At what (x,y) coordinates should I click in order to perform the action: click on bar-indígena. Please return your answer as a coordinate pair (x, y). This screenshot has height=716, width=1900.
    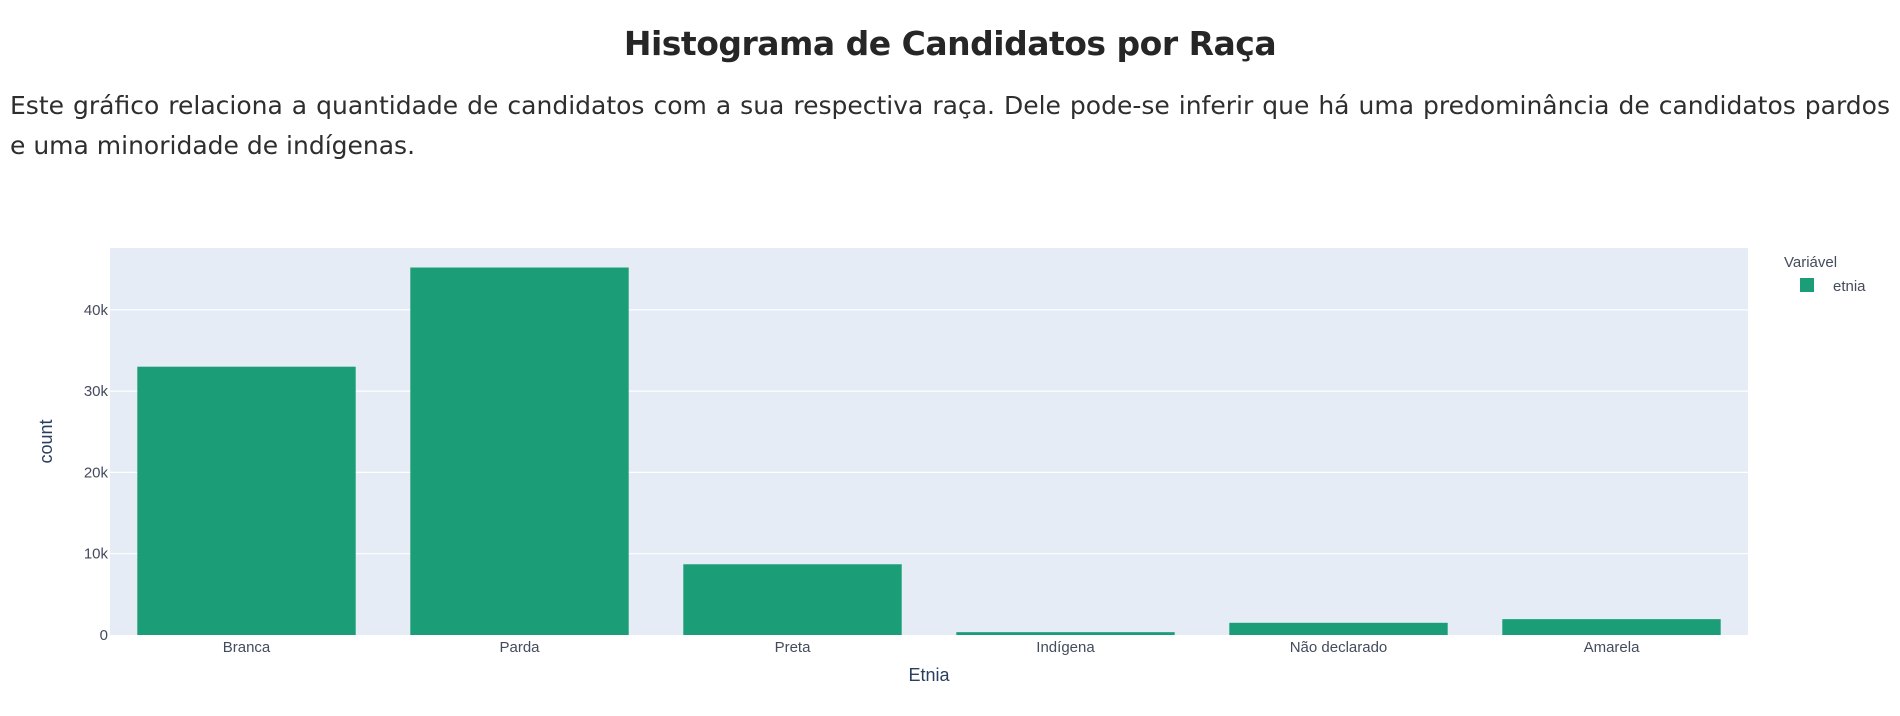
    Looking at the image, I should click on (1065, 633).